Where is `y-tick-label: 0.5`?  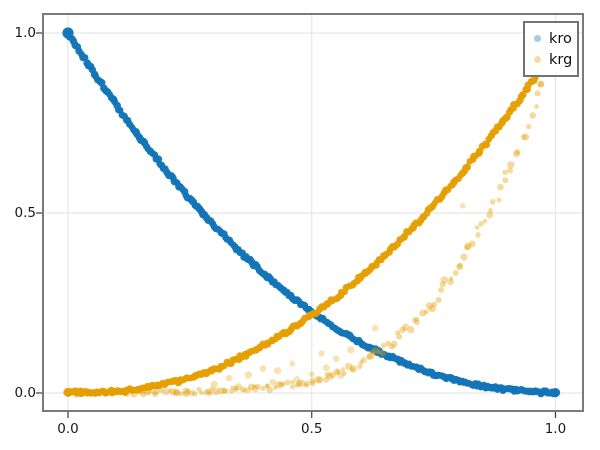
y-tick-label: 0.5 is located at coordinates (25, 213).